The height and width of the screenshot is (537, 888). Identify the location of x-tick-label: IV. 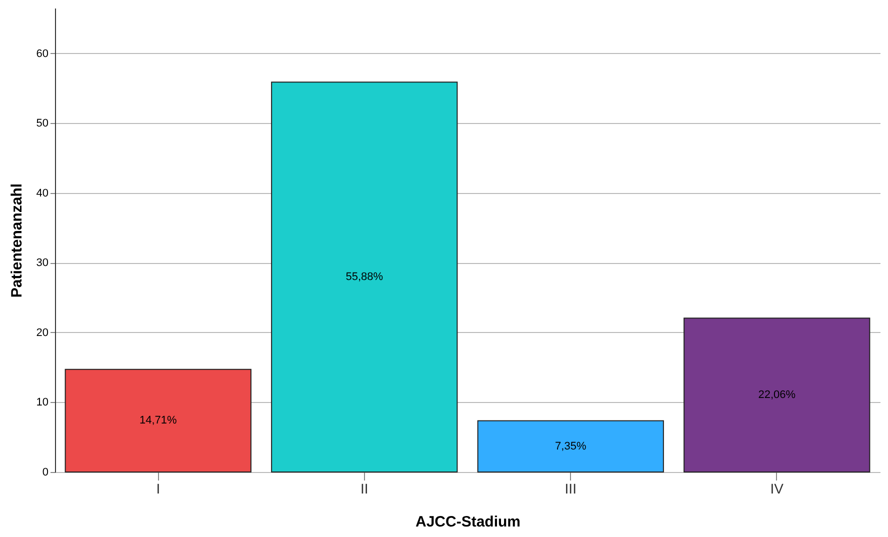
(777, 488).